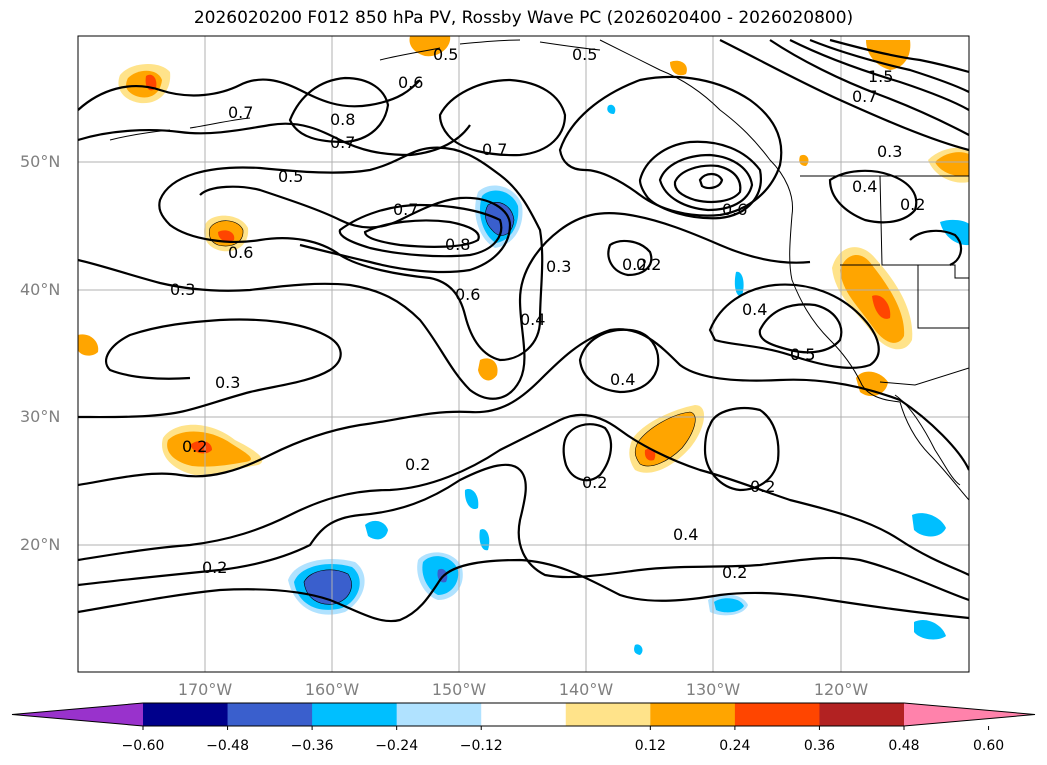 The width and height of the screenshot is (1047, 765). What do you see at coordinates (924, 376) in the screenshot?
I see `us-mexico-border` at bounding box center [924, 376].